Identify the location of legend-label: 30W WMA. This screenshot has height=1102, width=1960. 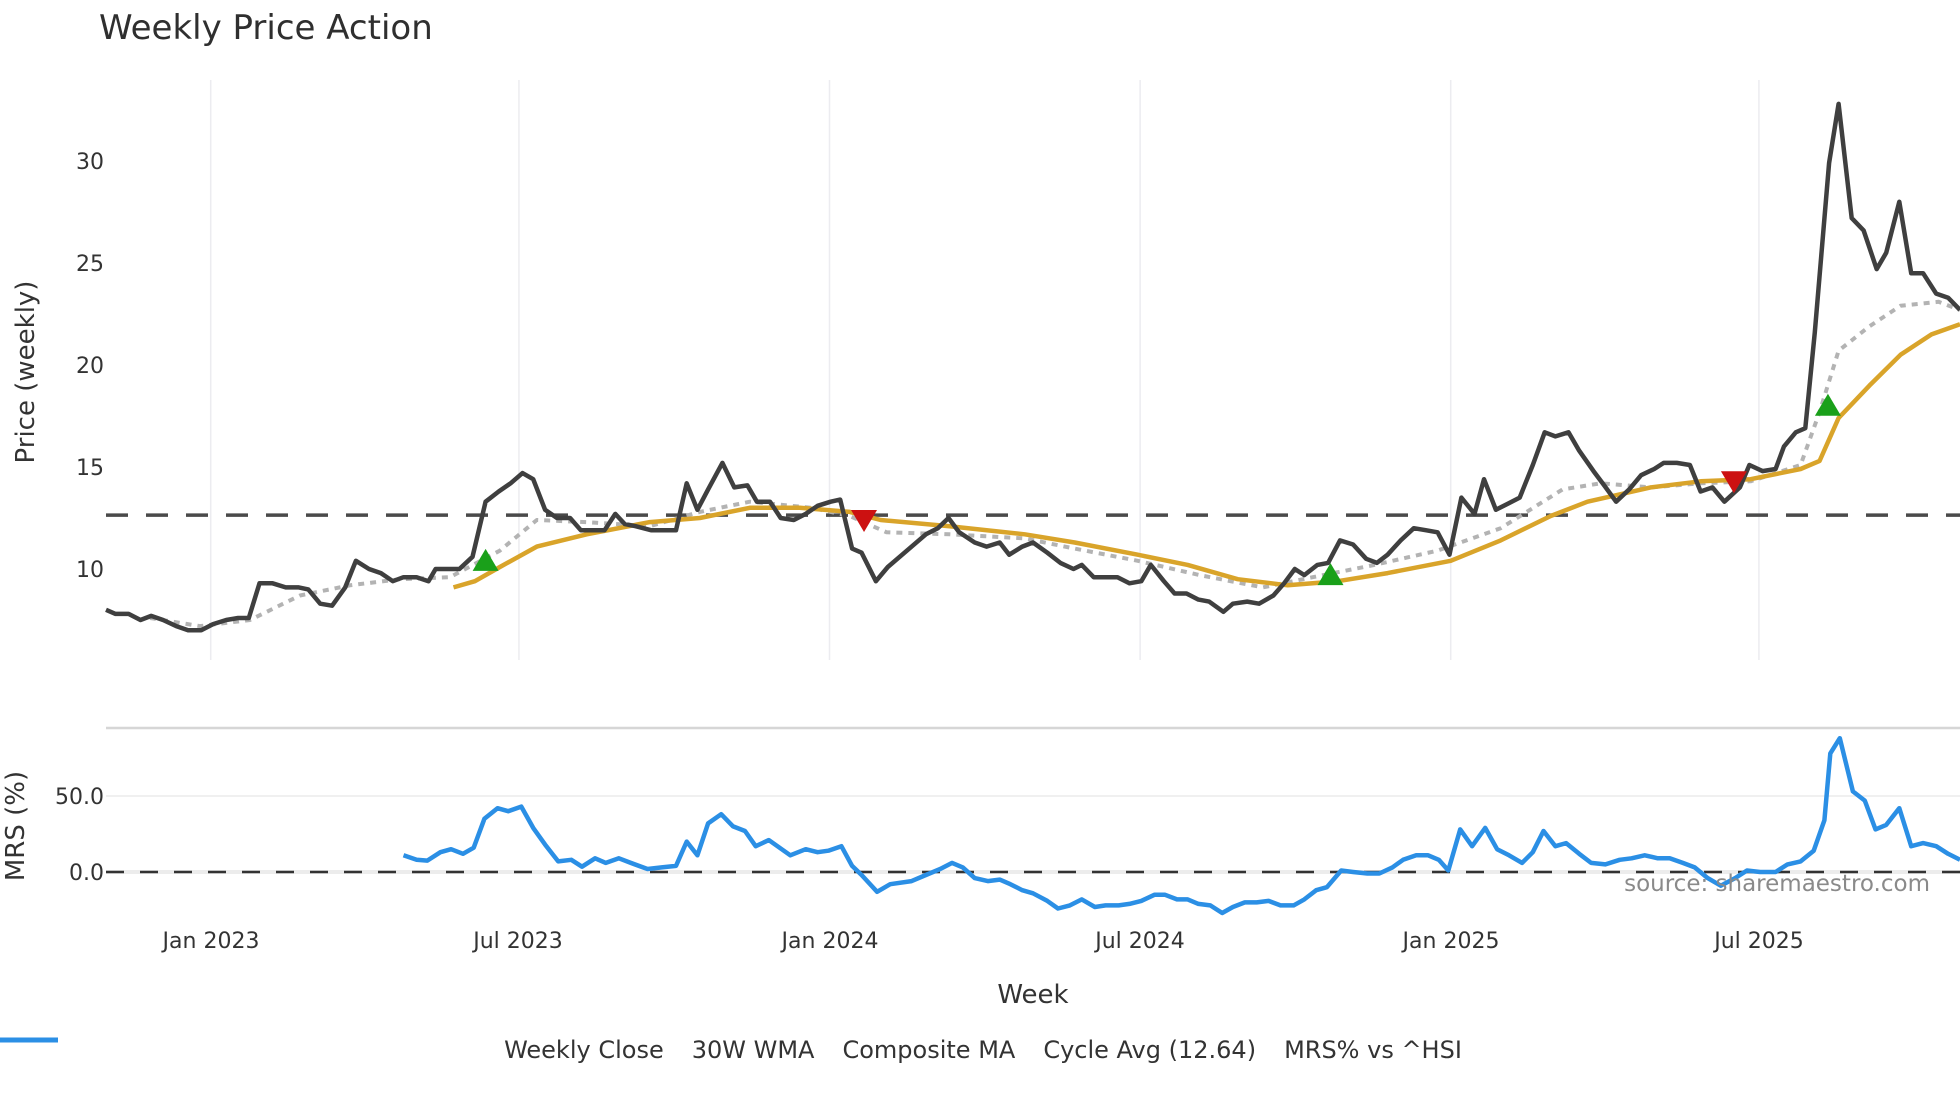
(753, 1050).